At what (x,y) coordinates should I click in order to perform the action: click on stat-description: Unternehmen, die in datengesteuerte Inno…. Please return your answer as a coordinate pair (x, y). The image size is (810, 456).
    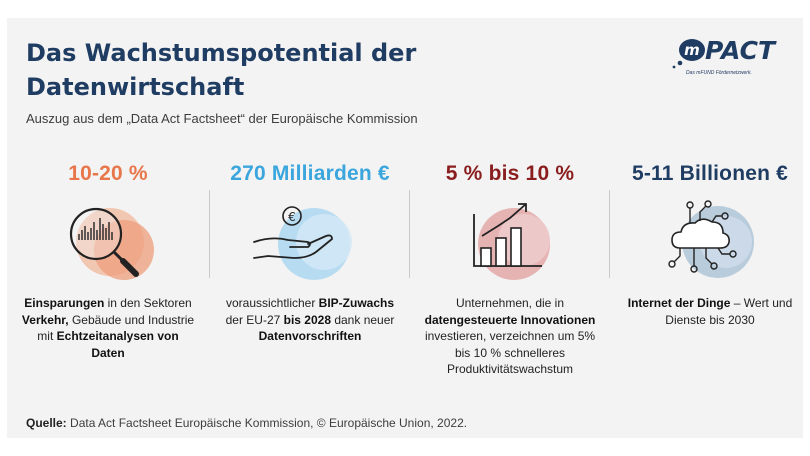
    Looking at the image, I should click on (510, 336).